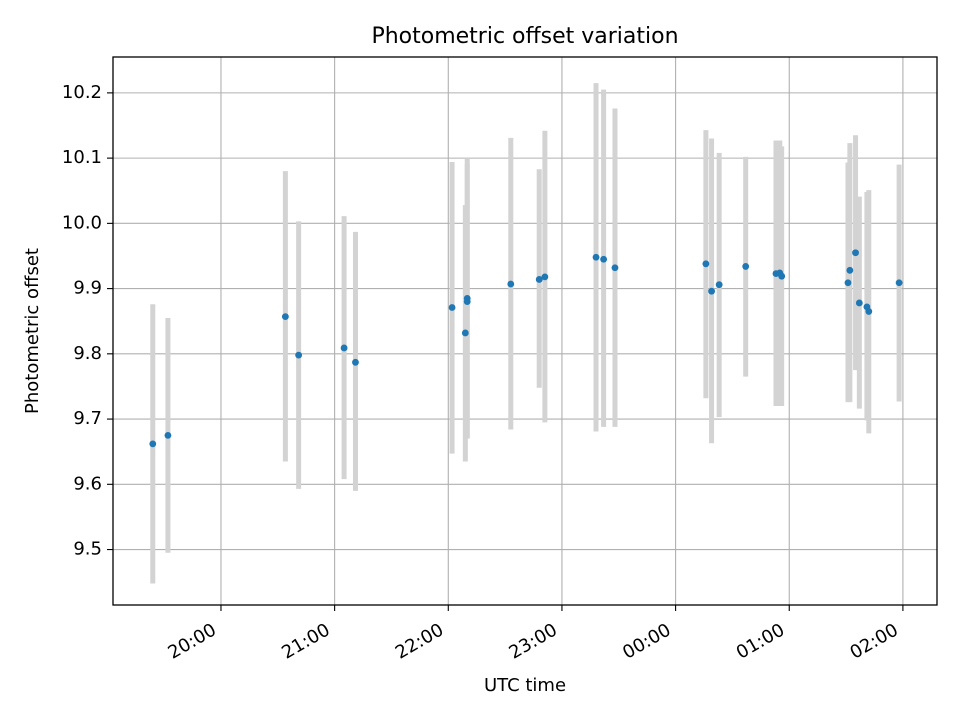  I want to click on chart-title: Photometric offset variation, so click(524, 36).